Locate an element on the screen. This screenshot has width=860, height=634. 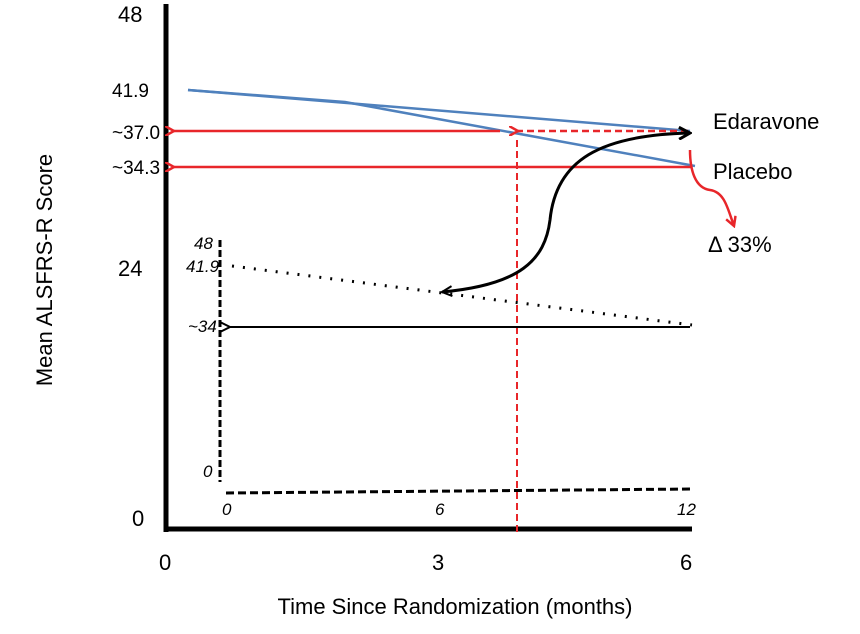
y-tick-48: 48 is located at coordinates (130, 14).